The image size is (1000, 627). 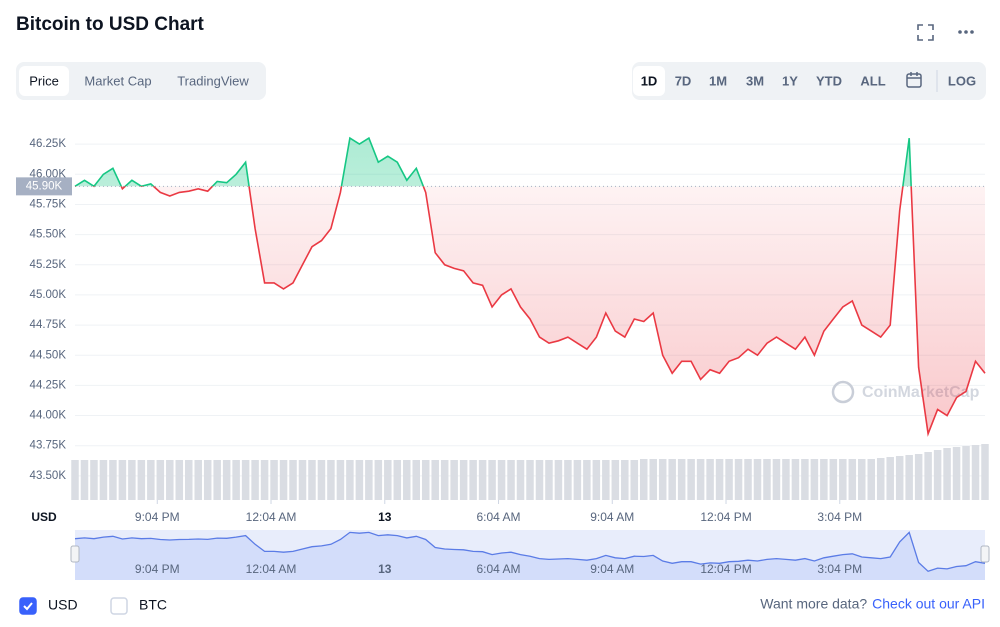 What do you see at coordinates (790, 80) in the screenshot?
I see `range-button: 1Y` at bounding box center [790, 80].